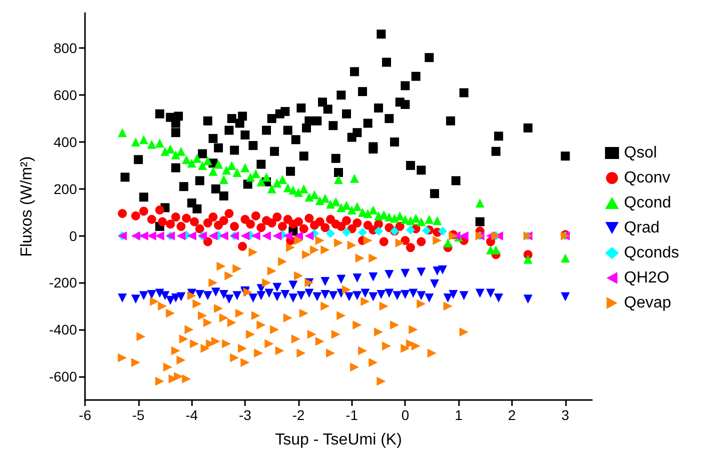  I want to click on x-tick-label: -4, so click(192, 415).